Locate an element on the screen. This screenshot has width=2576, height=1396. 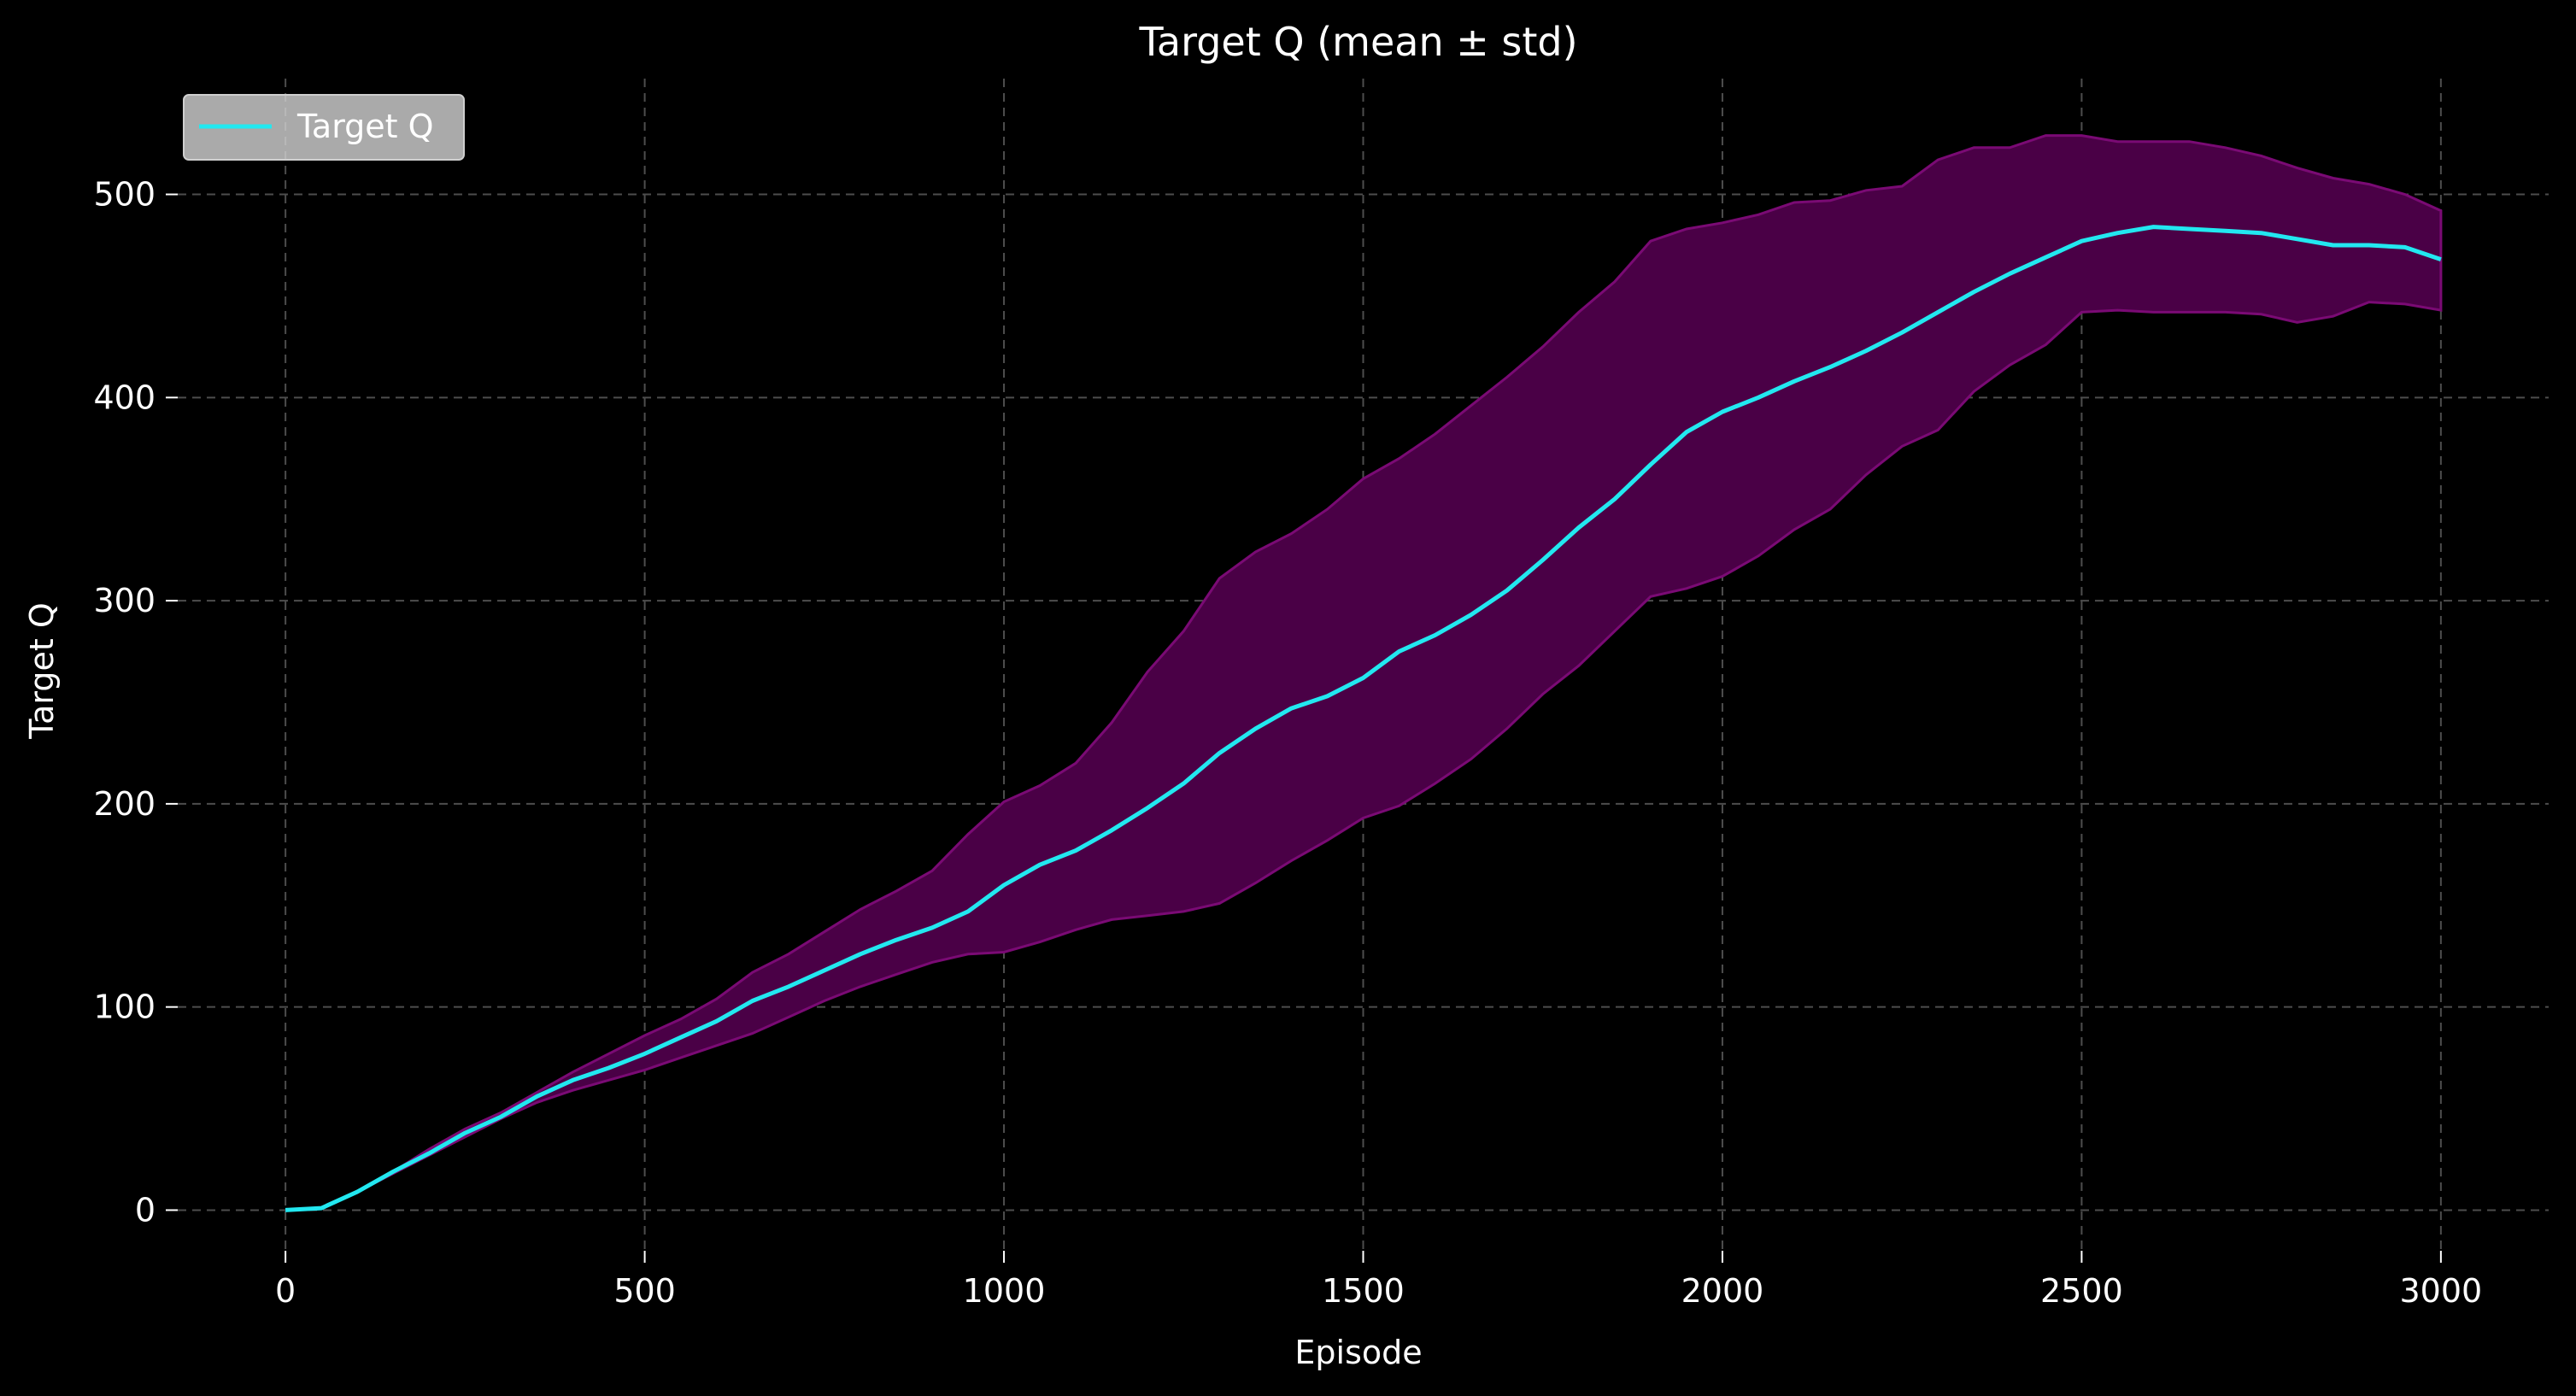
y-tick-label-100: 100 is located at coordinates (124, 1007).